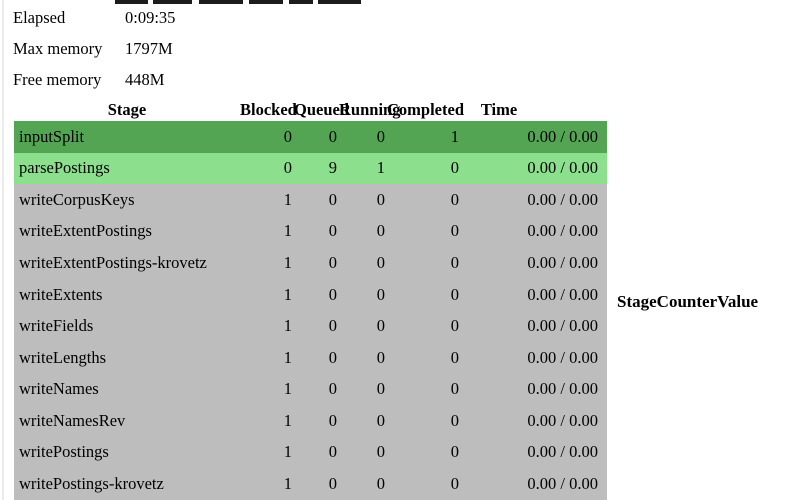 This screenshot has height=500, width=800. What do you see at coordinates (58, 48) in the screenshot?
I see `stat-label: Max memory` at bounding box center [58, 48].